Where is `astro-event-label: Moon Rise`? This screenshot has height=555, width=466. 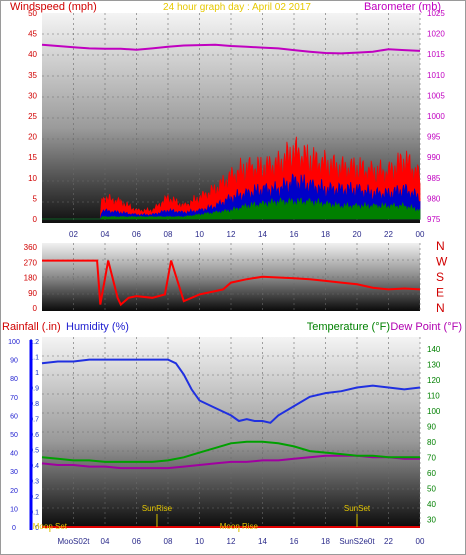
astro-event-label: Moon Rise is located at coordinates (239, 526).